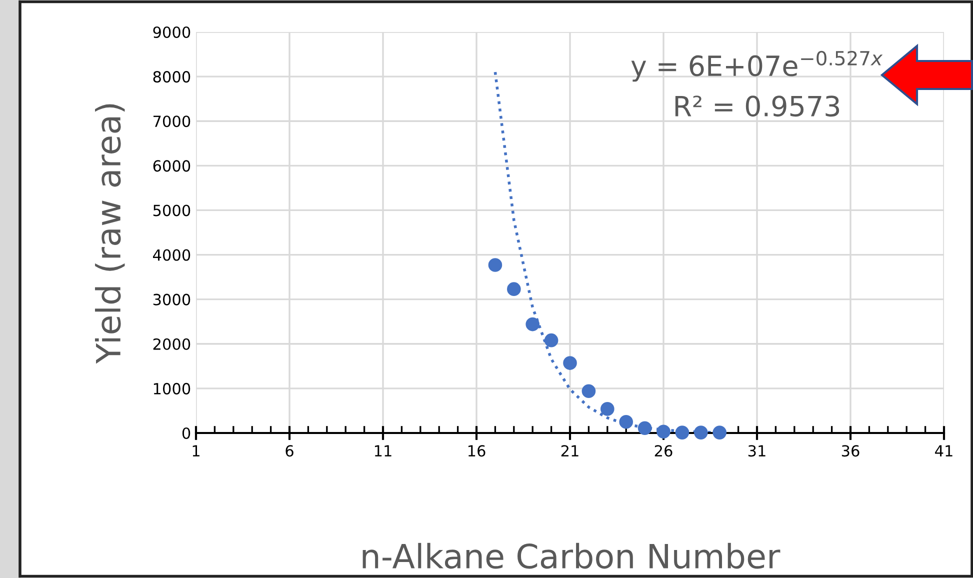  Describe the element at coordinates (171, 300) in the screenshot. I see `y-tick-label: 3000` at that location.